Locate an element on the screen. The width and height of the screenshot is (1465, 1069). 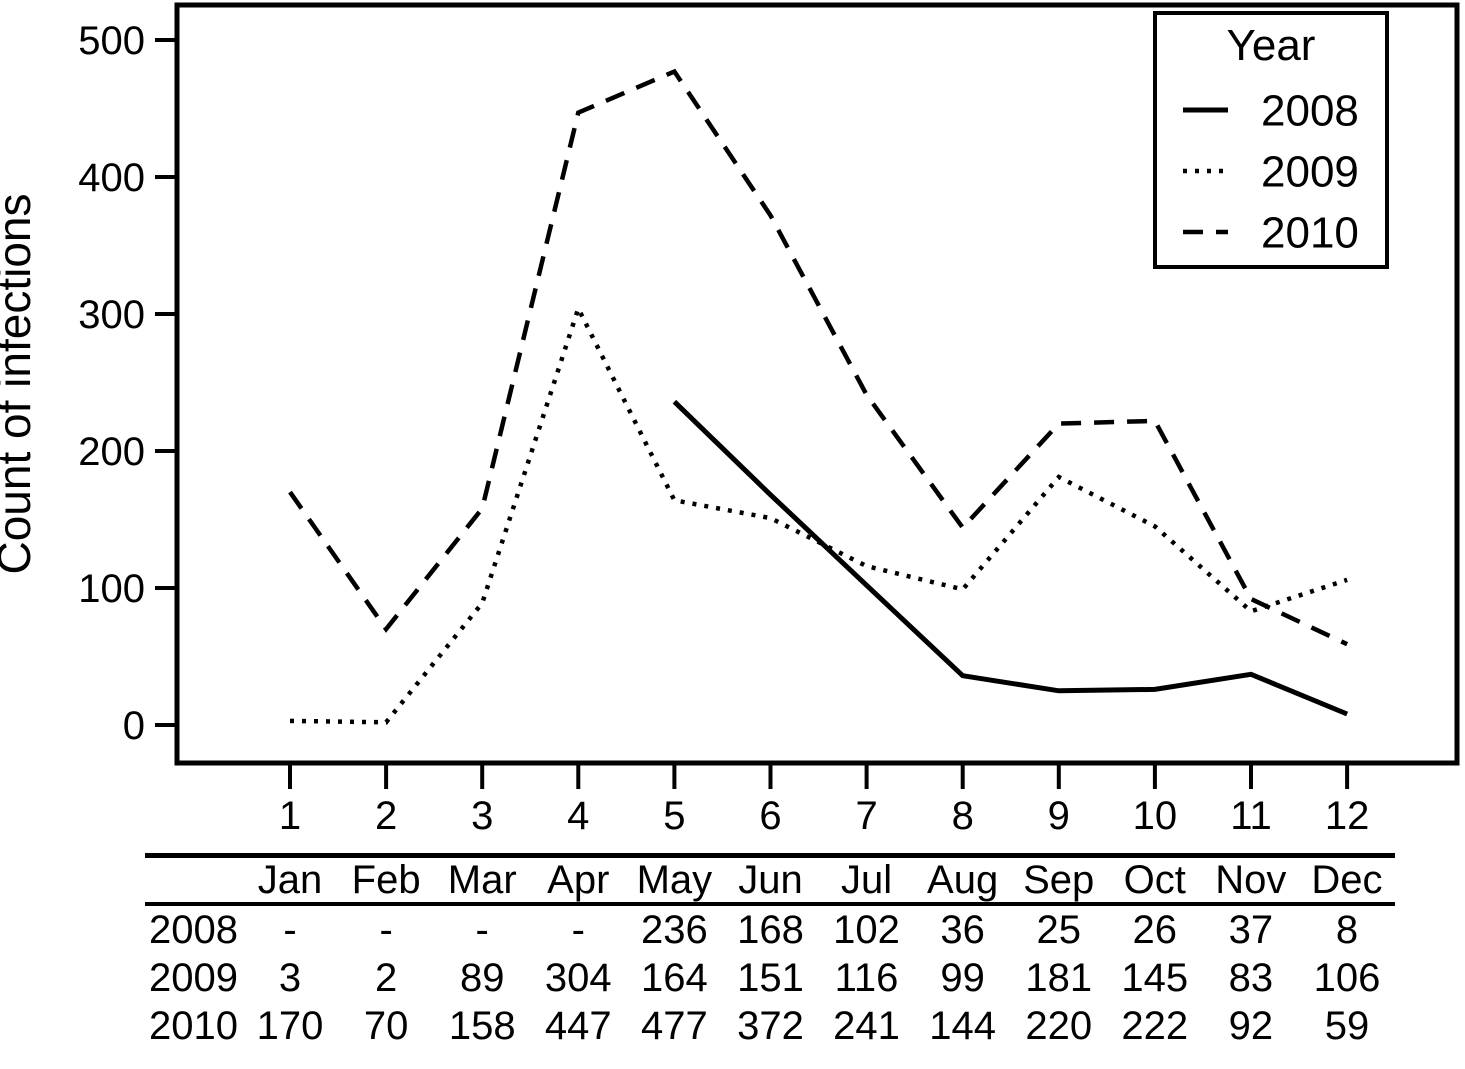
x-tick-label: 9 is located at coordinates (1059, 816).